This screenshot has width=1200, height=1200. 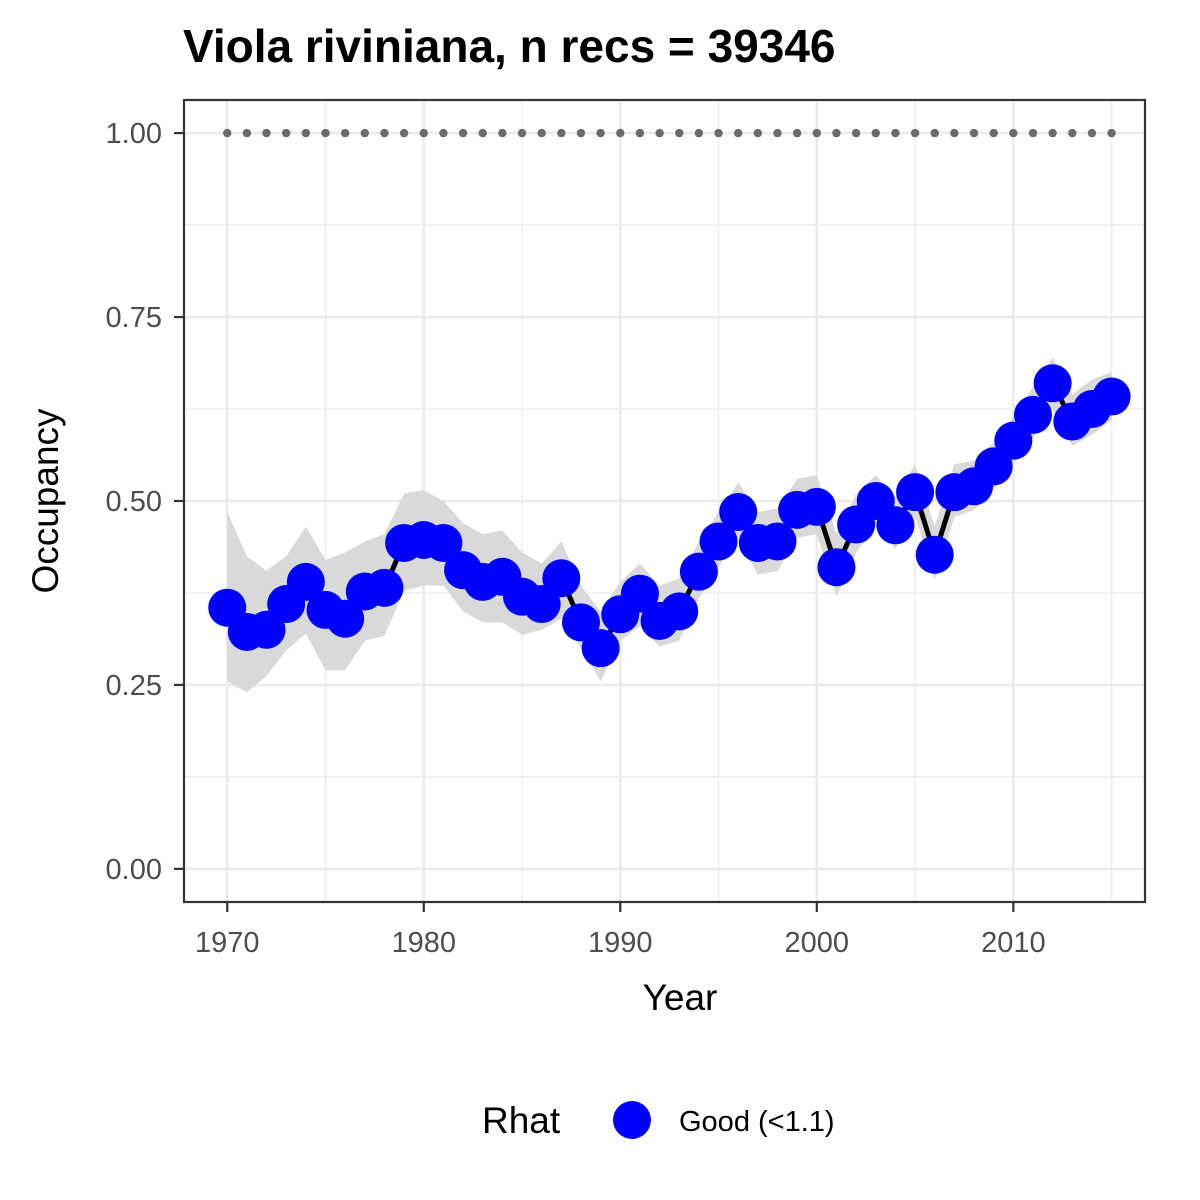 I want to click on y-tick-label: 0.75, so click(x=134, y=318).